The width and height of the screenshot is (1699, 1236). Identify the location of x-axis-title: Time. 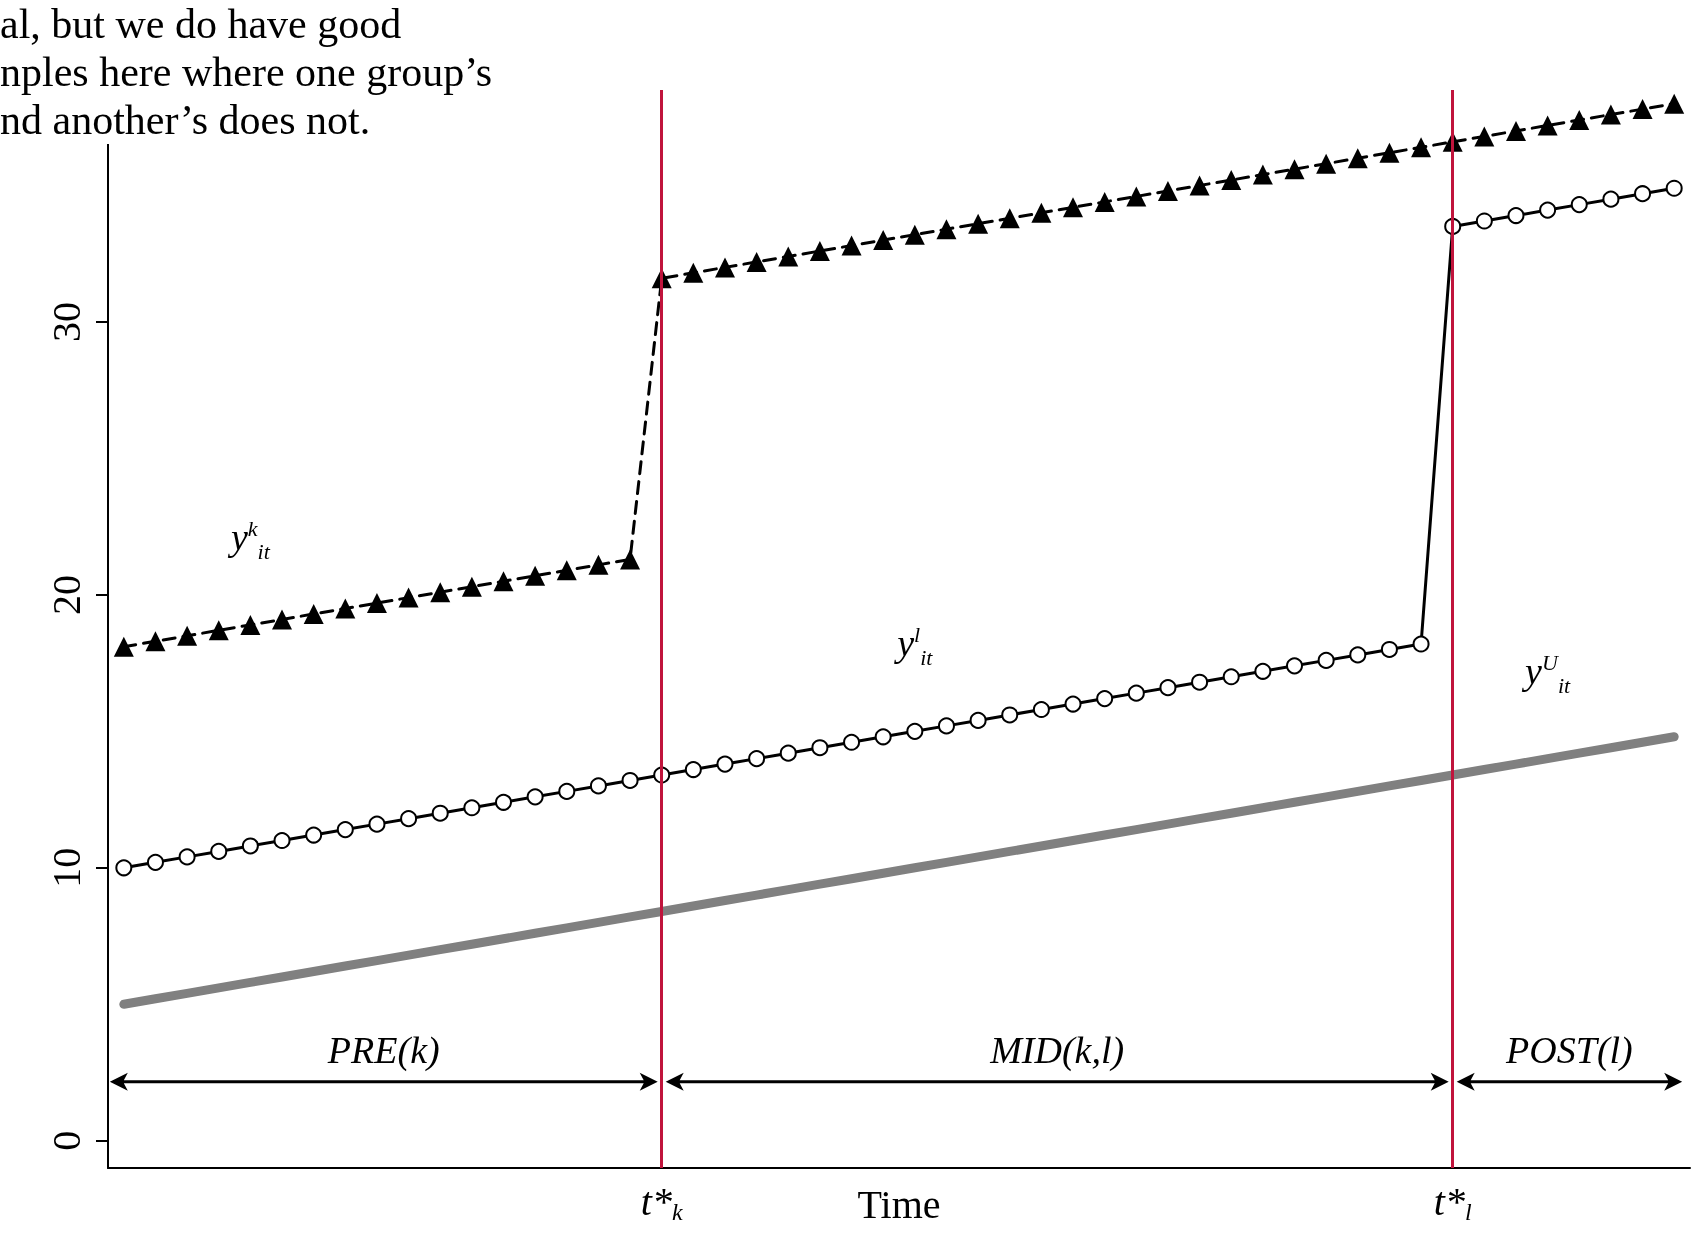
(899, 1204).